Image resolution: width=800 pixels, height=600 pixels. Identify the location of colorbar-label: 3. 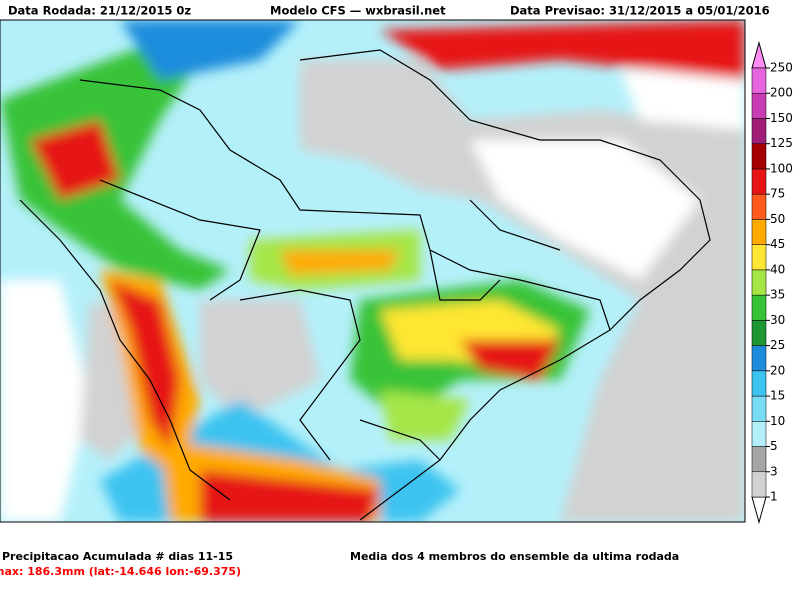
(774, 471).